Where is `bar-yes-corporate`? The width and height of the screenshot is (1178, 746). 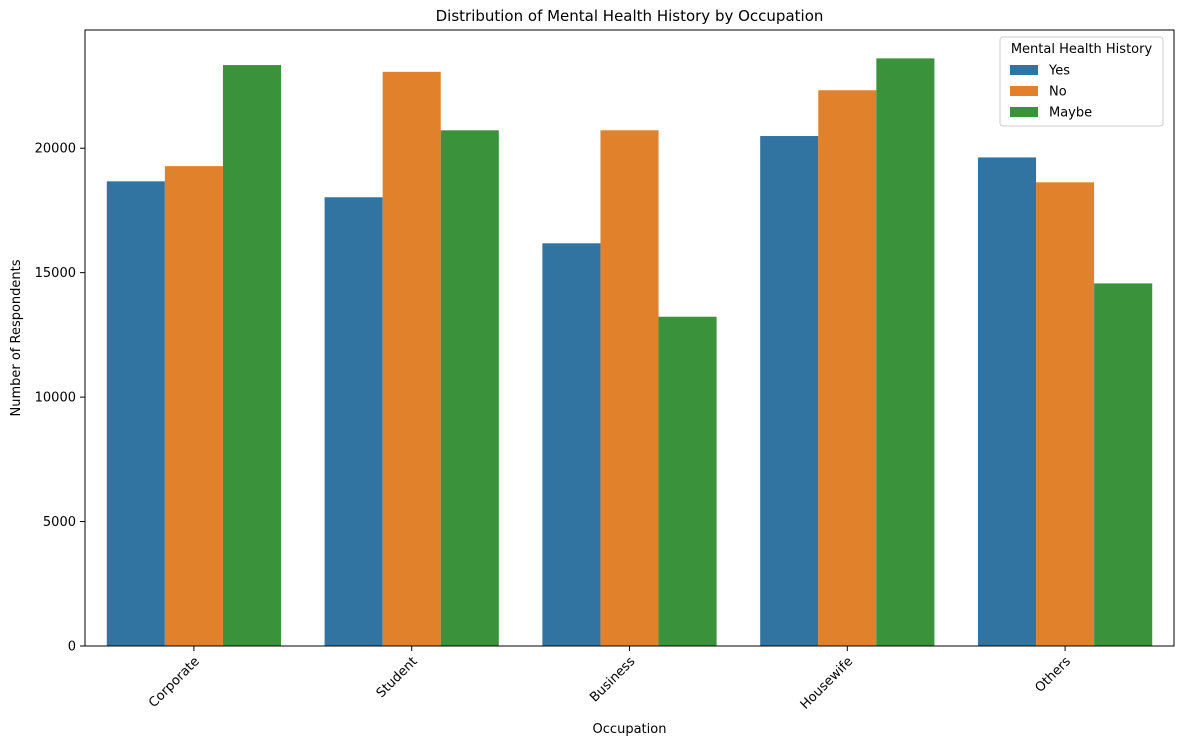
bar-yes-corporate is located at coordinates (135, 413).